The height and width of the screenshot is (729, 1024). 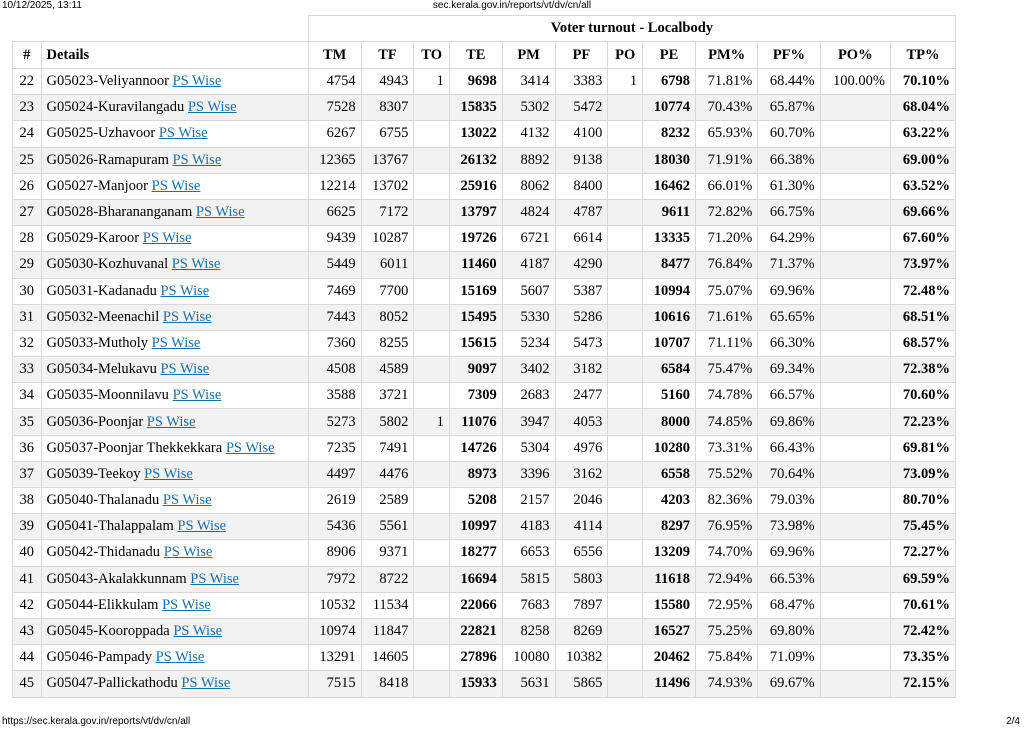 What do you see at coordinates (107, 81) in the screenshot?
I see `localbody-name: G05023-Veliyannoor` at bounding box center [107, 81].